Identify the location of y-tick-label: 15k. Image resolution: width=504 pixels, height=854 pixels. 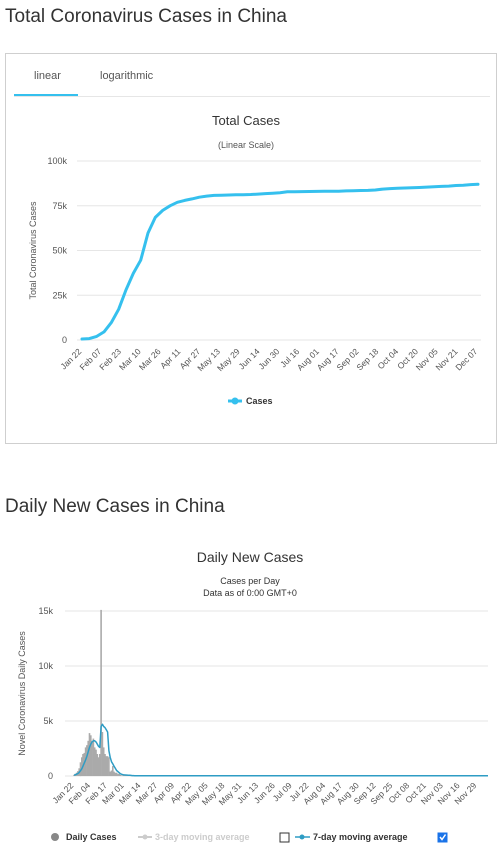
(45, 611).